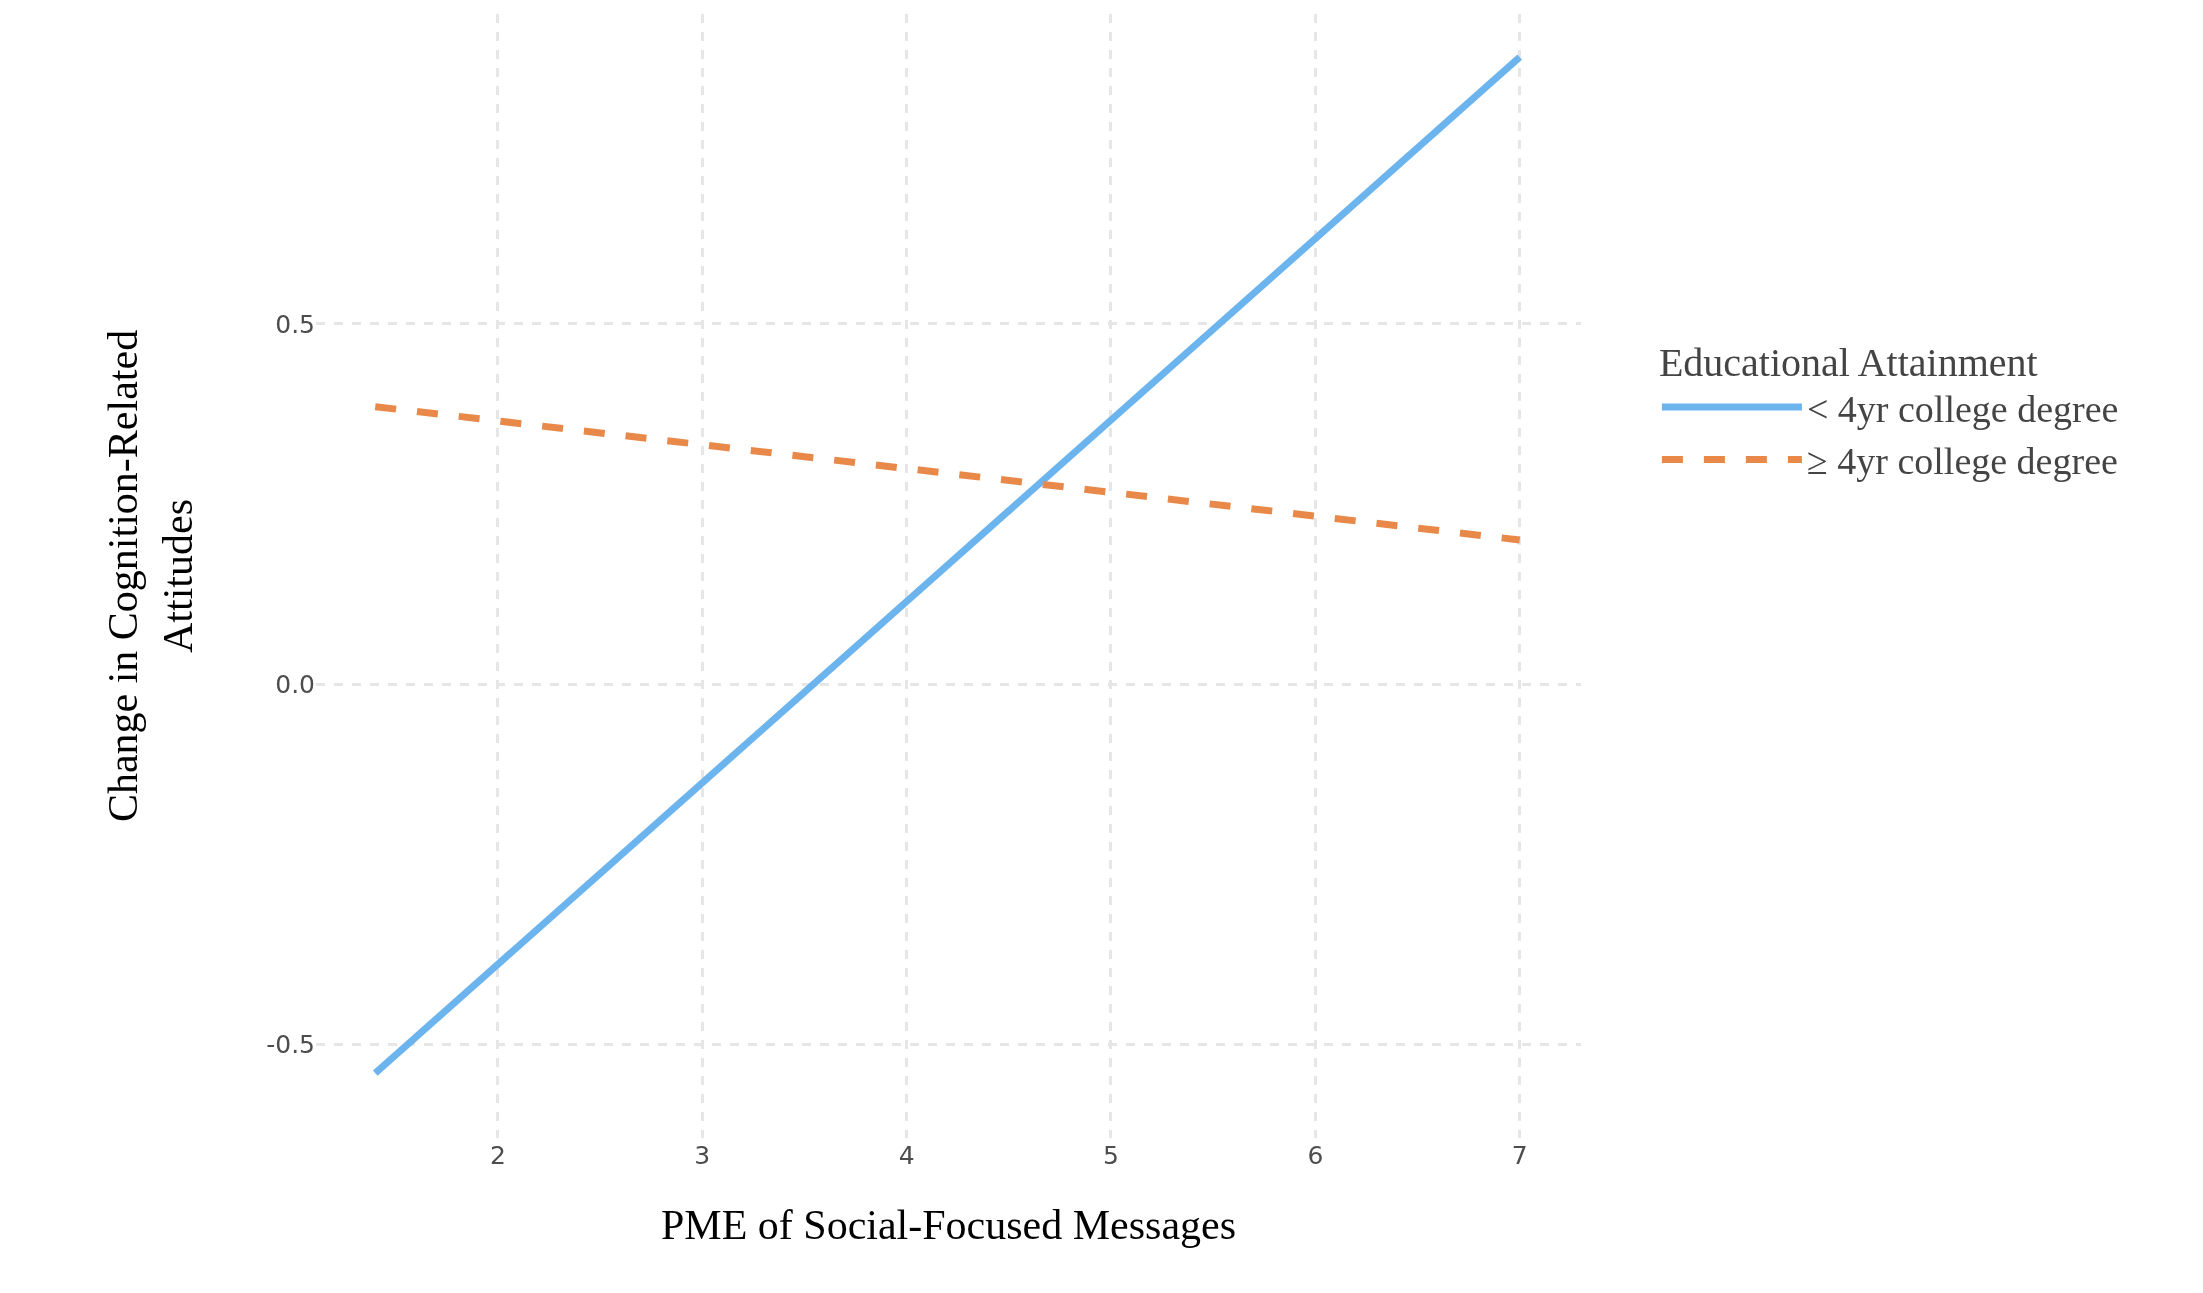 The width and height of the screenshot is (2203, 1293). I want to click on x-tick-label: 3, so click(702, 1155).